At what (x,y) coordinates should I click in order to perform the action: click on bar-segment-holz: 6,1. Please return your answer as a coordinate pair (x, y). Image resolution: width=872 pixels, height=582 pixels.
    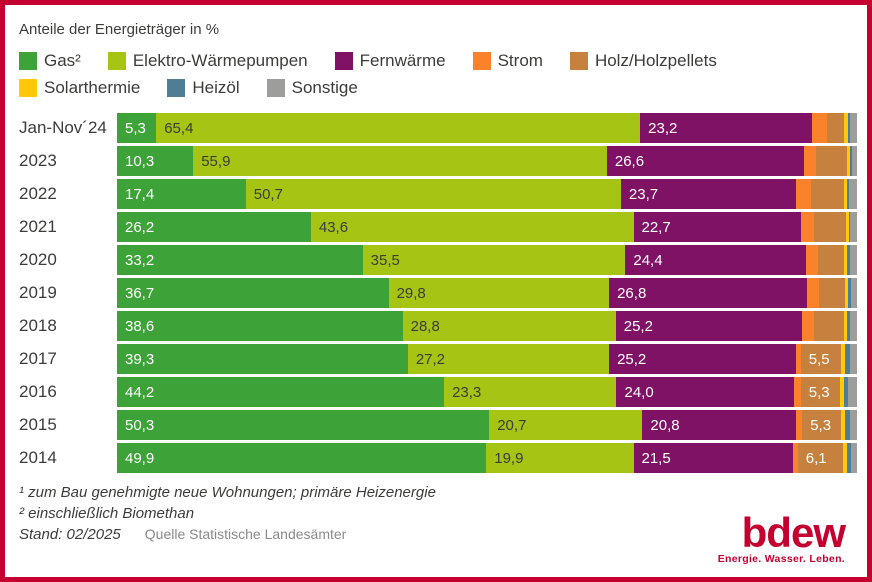
    Looking at the image, I should click on (820, 458).